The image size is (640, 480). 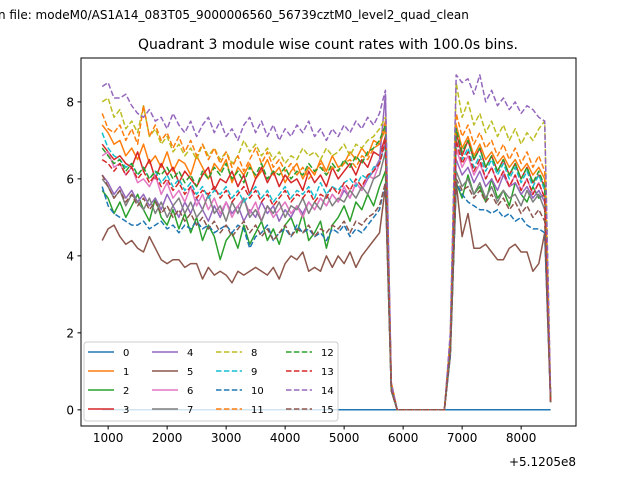 What do you see at coordinates (327, 372) in the screenshot?
I see `legend-label-13: 13` at bounding box center [327, 372].